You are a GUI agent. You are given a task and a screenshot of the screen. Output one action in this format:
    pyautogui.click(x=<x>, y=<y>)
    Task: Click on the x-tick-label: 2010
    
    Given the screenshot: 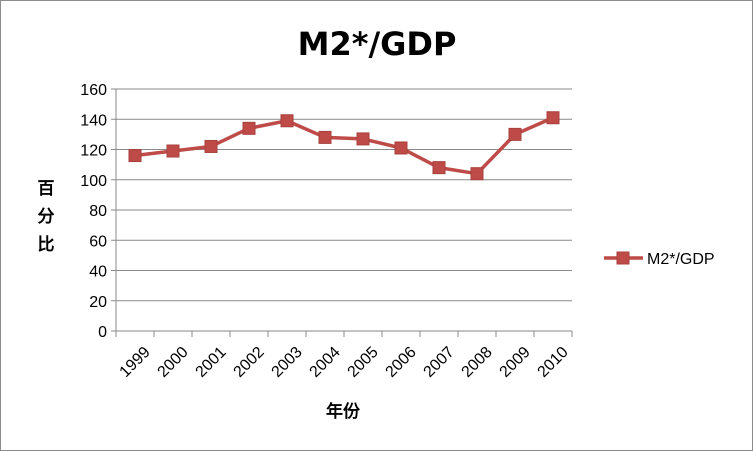 What is the action you would take?
    pyautogui.click(x=553, y=362)
    